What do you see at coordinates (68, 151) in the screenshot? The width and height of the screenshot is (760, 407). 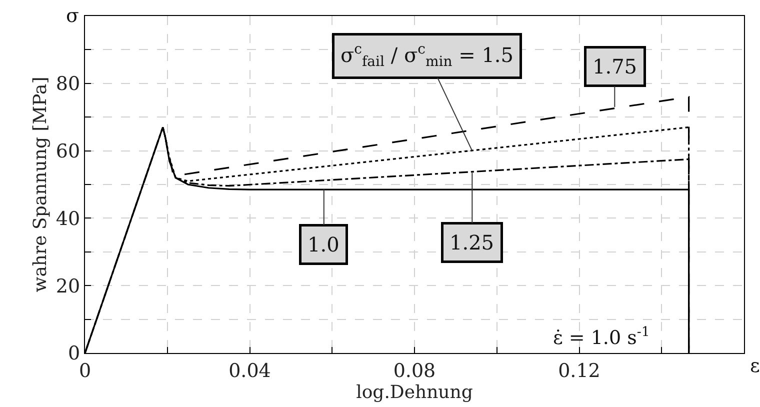 I see `y-tick-label: 60` at bounding box center [68, 151].